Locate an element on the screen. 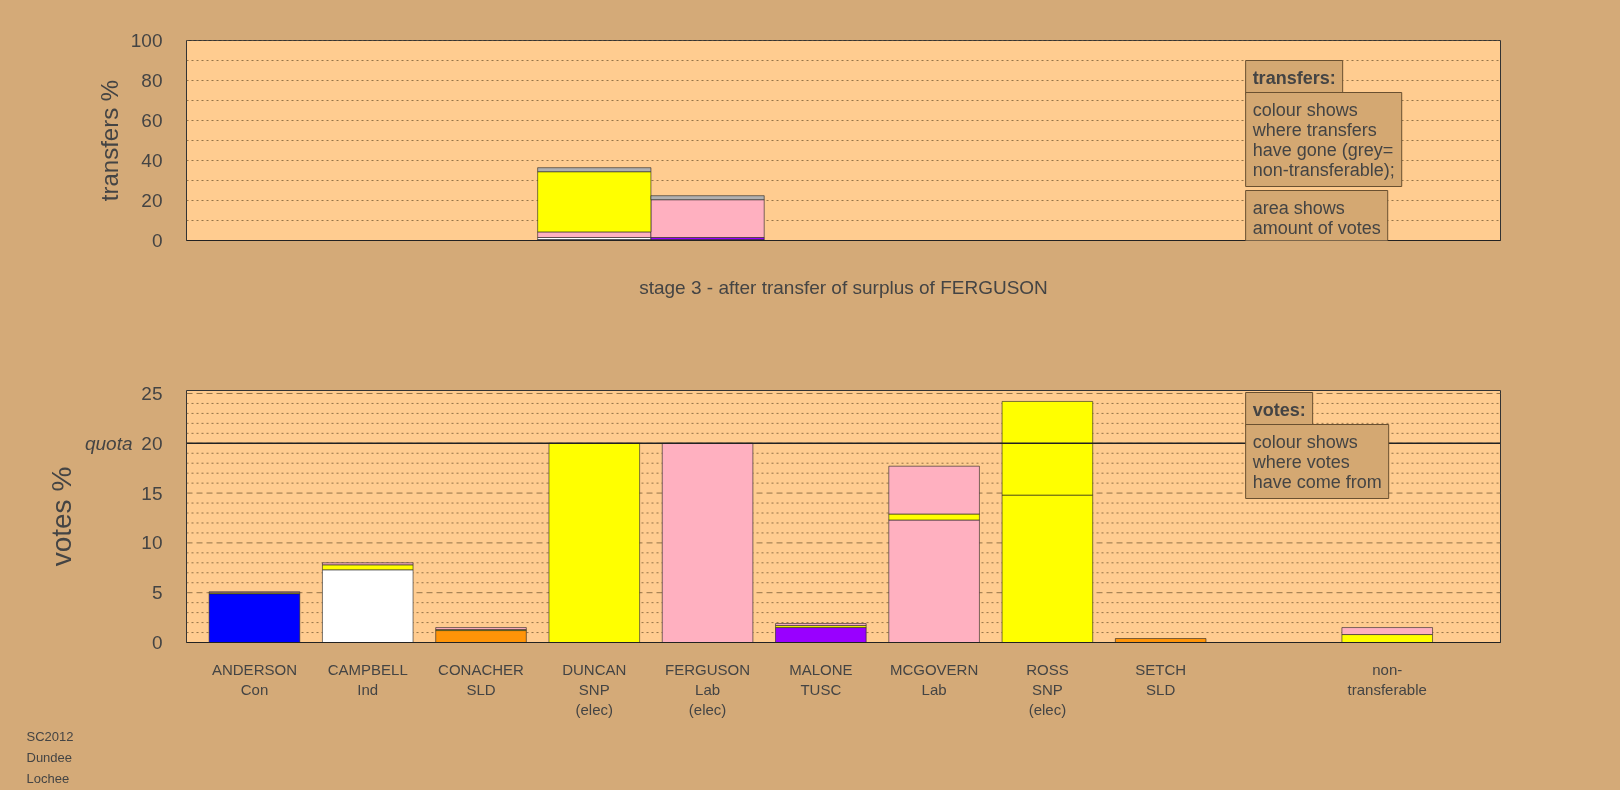 The image size is (1620, 800). annotation: votes: is located at coordinates (1279, 409).